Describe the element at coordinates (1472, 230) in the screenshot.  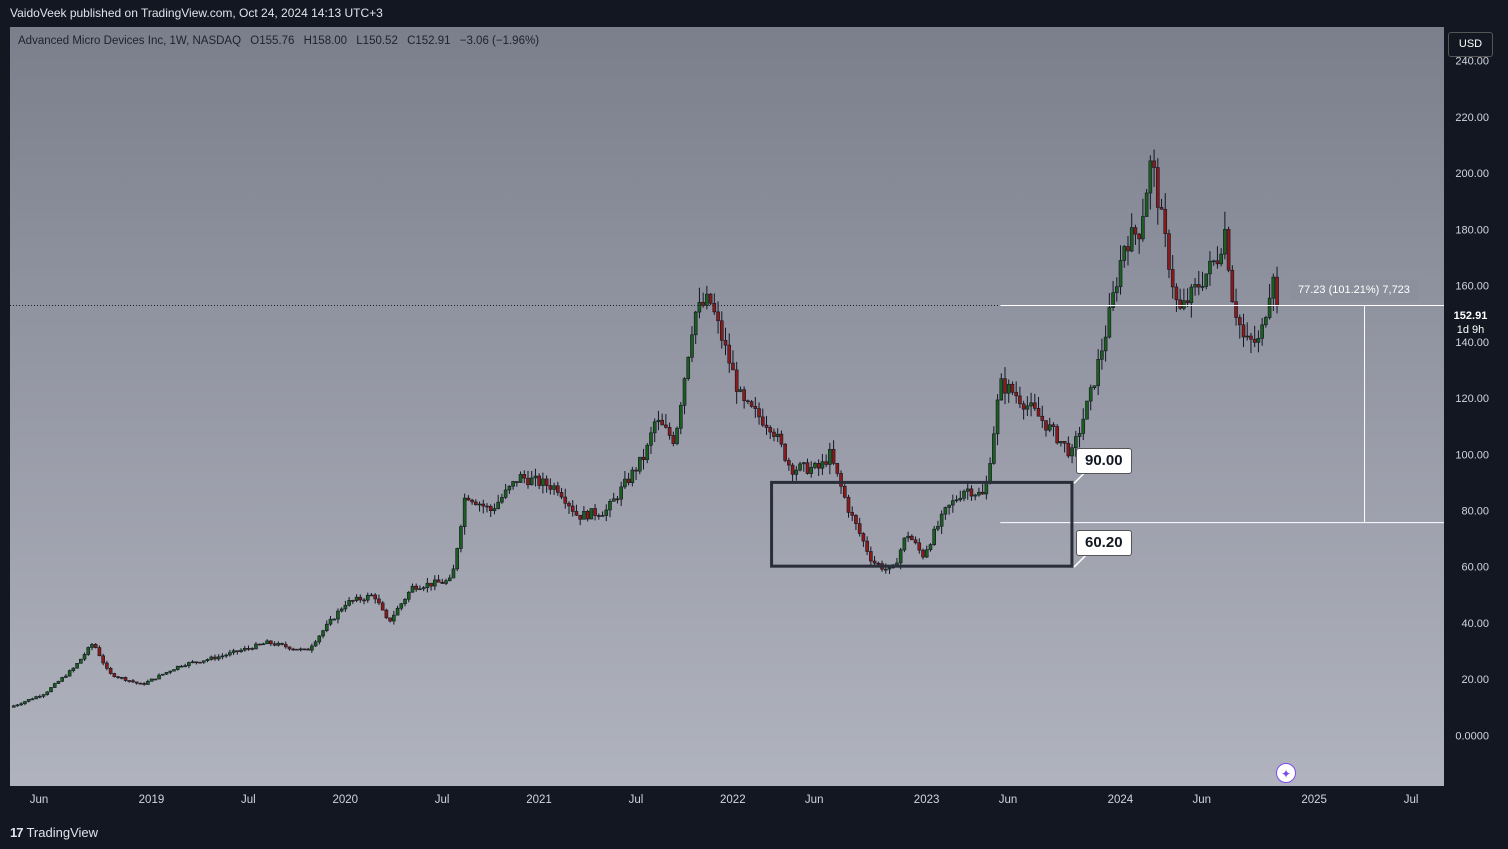
I see `price-tick-label: 180.00` at that location.